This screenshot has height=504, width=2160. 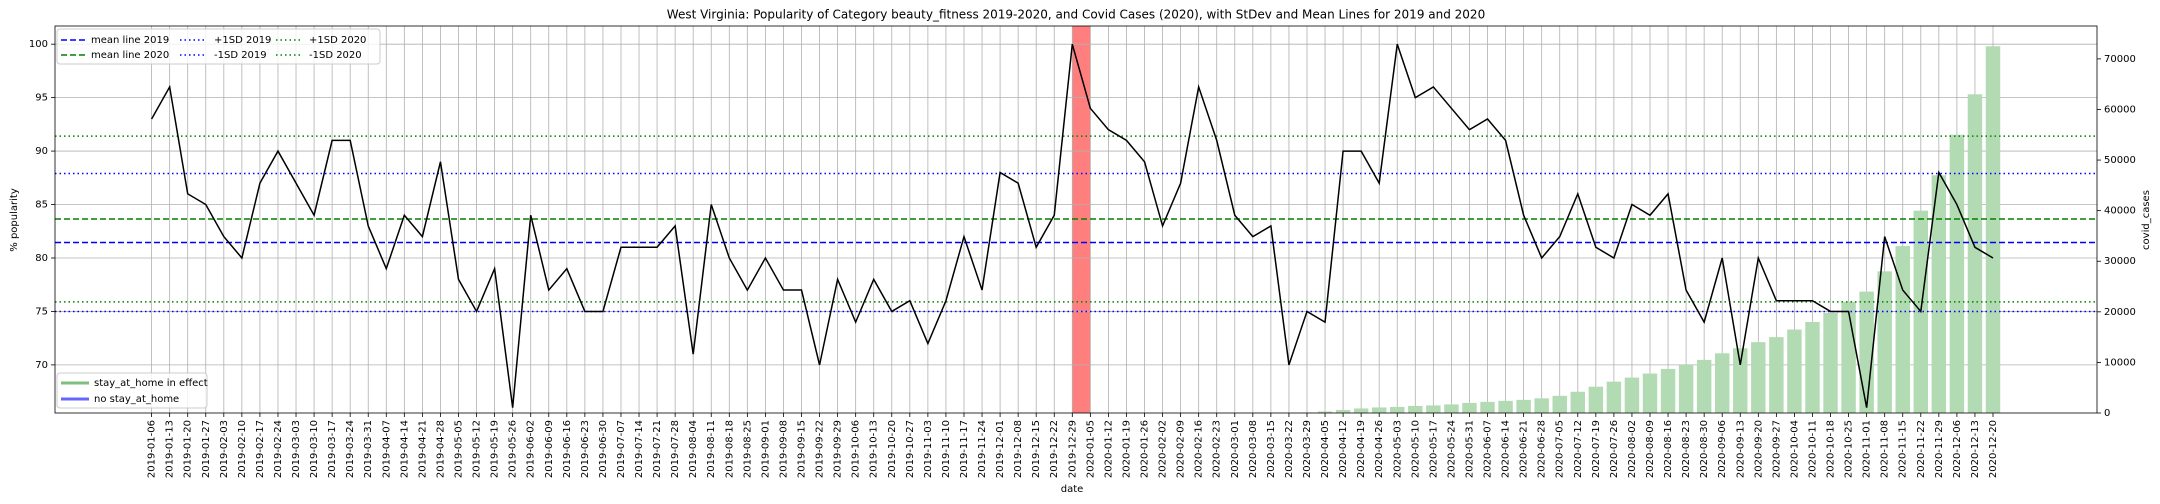 I want to click on x-tick-label: 2020-12-20, so click(x=1993, y=449).